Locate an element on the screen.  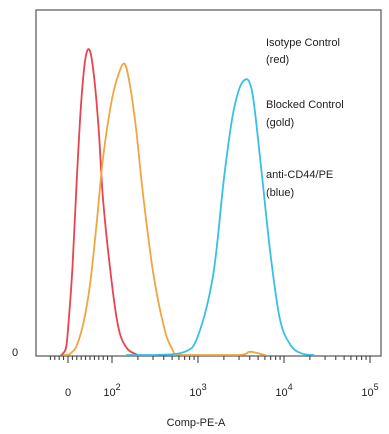
legend-isotype-line1: Isotype Control is located at coordinates (303, 43).